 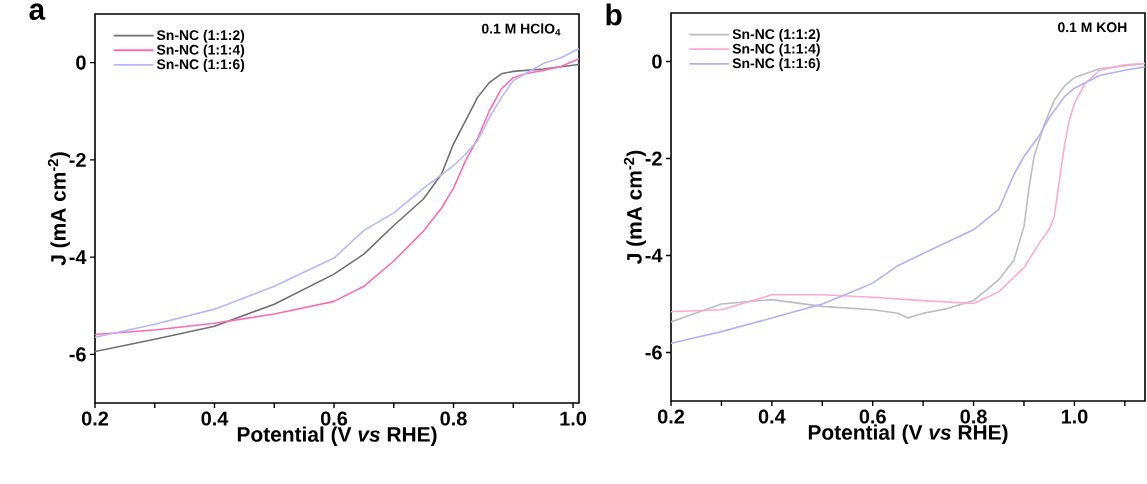 I want to click on annotation: 0.1 M KOH, so click(x=1092, y=27).